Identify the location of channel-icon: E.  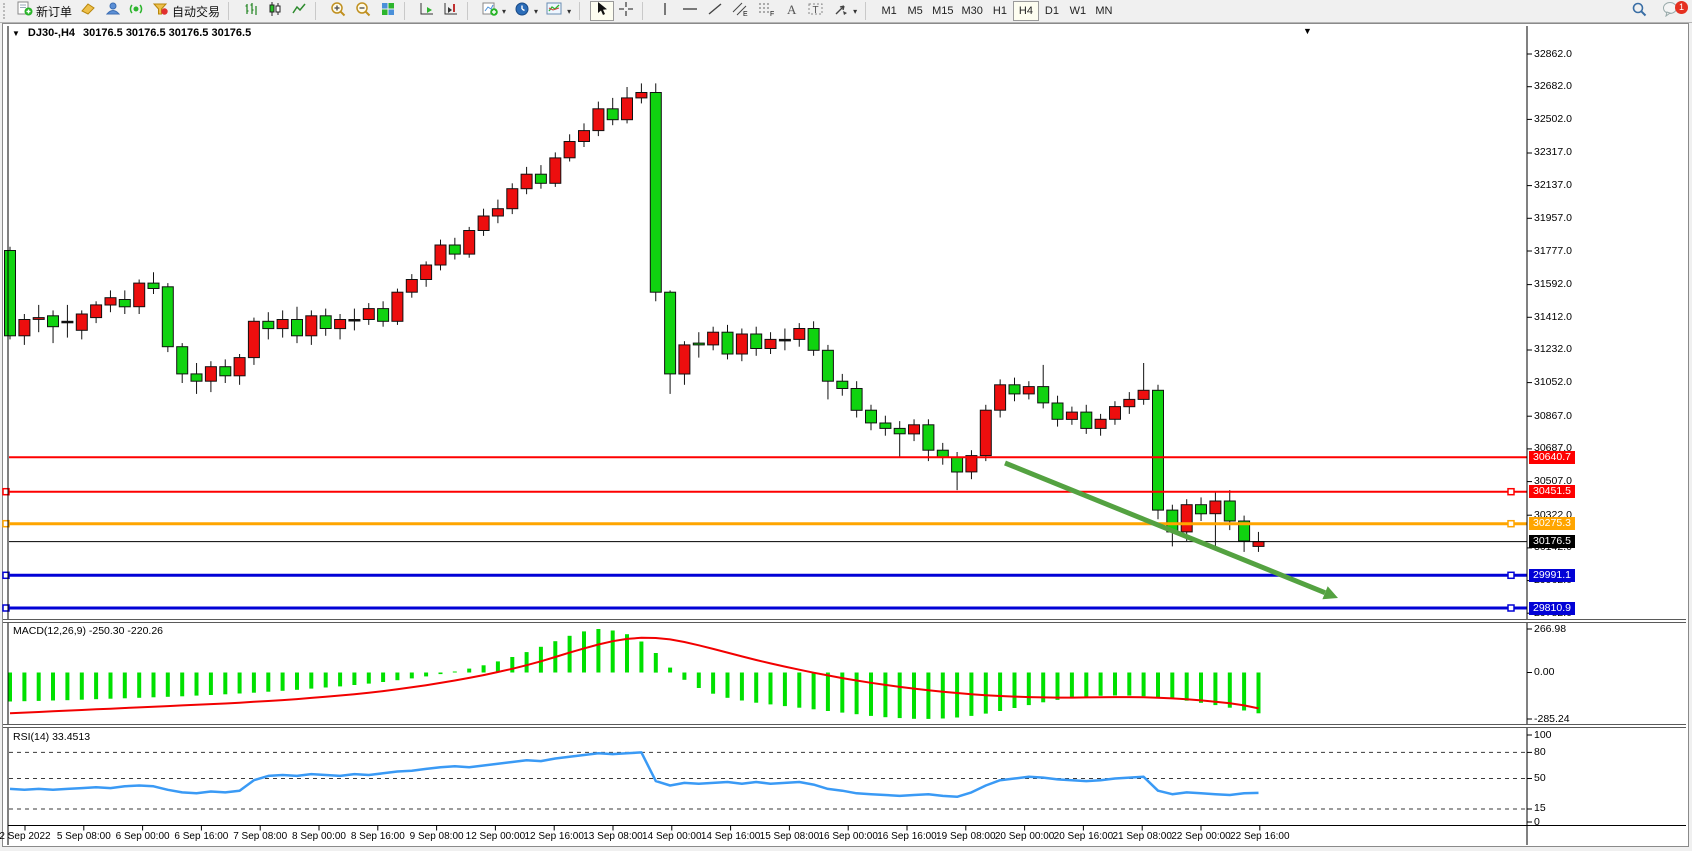
(740, 11).